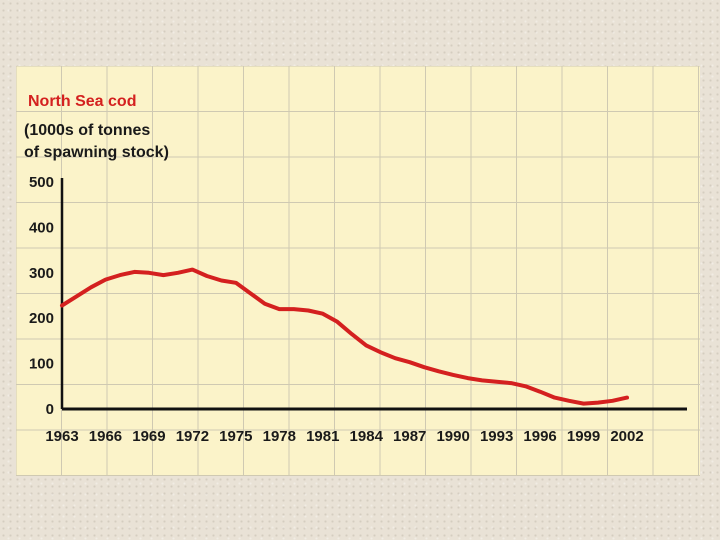  What do you see at coordinates (279, 436) in the screenshot?
I see `x-tick-label: 1978` at bounding box center [279, 436].